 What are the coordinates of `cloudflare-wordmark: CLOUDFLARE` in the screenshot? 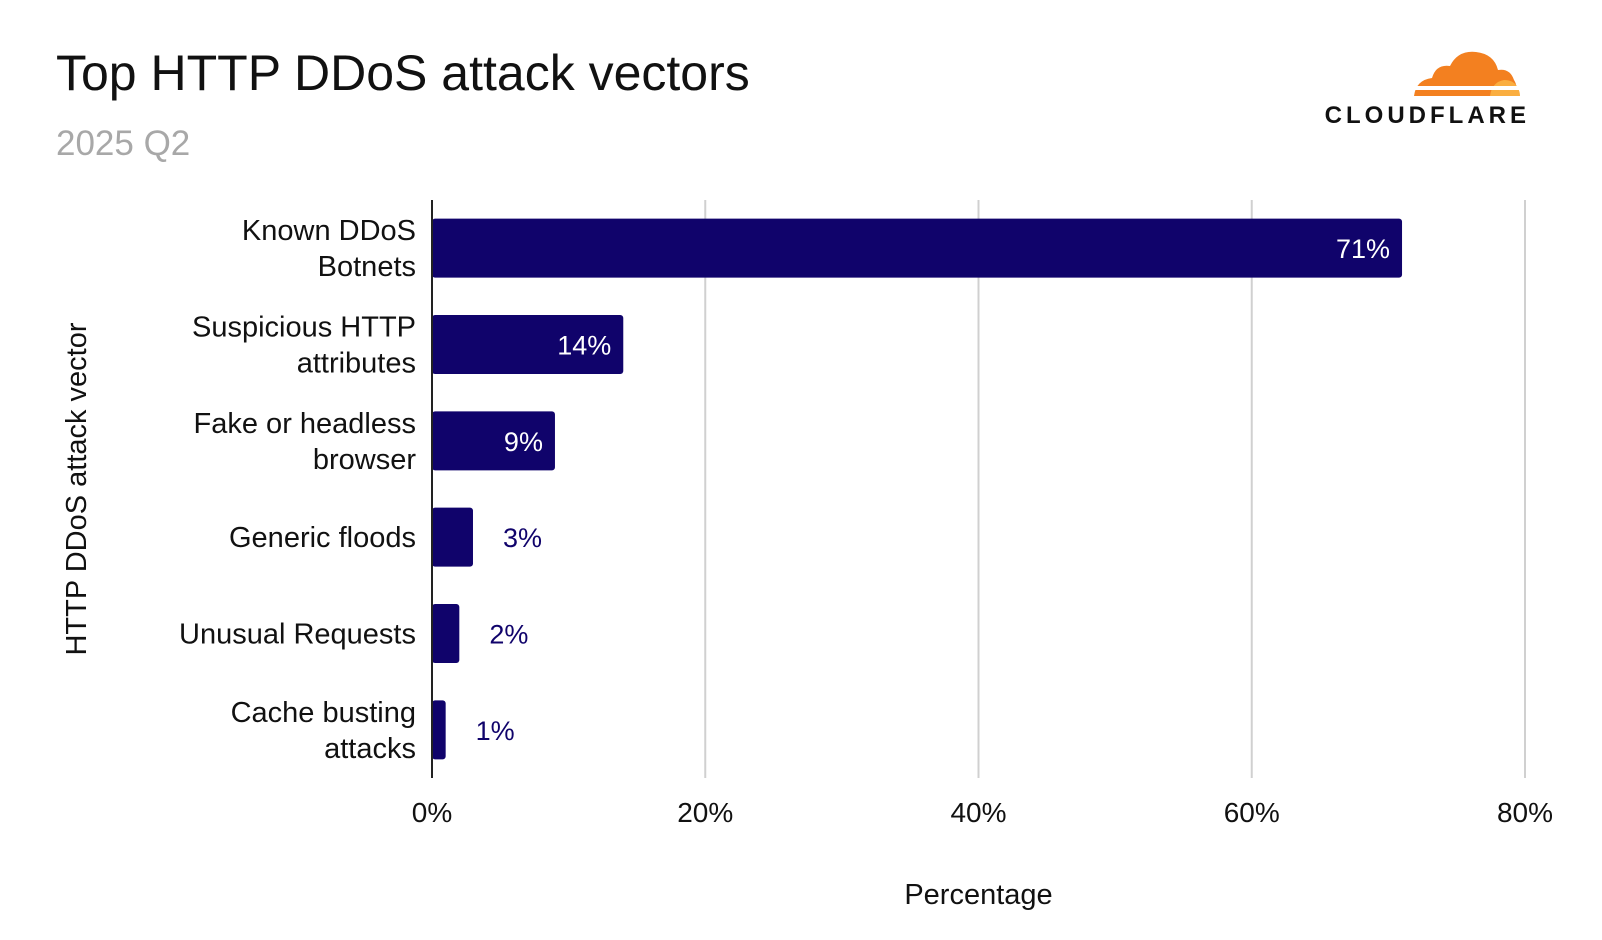 It's located at (1427, 115).